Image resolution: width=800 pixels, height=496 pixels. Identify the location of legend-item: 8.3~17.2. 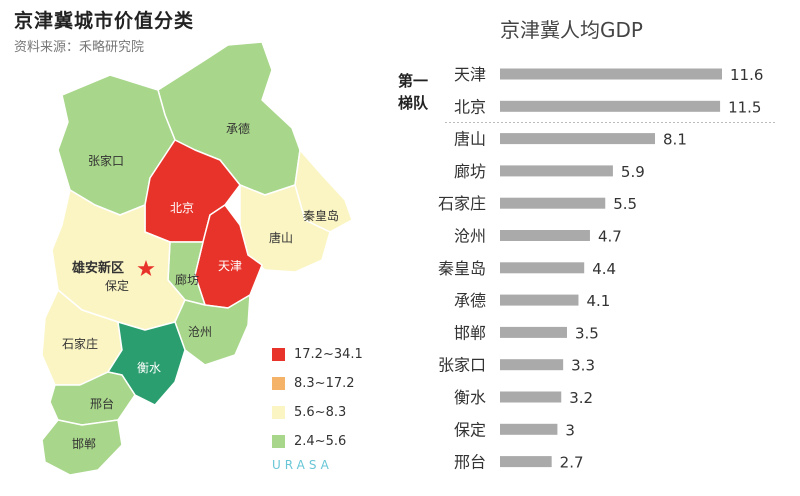
(313, 383).